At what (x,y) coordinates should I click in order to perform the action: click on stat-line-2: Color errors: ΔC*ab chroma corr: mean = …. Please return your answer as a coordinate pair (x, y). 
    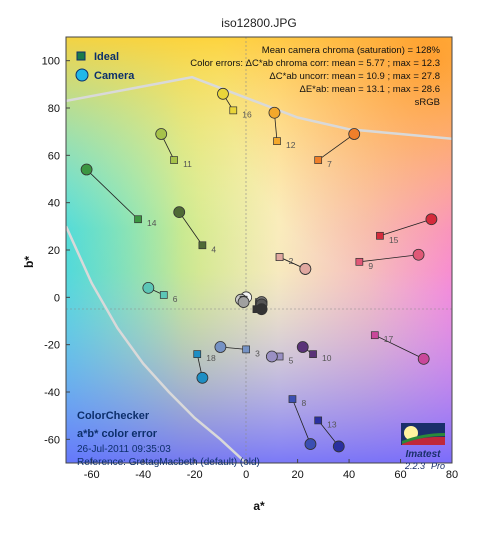
    Looking at the image, I should click on (315, 63).